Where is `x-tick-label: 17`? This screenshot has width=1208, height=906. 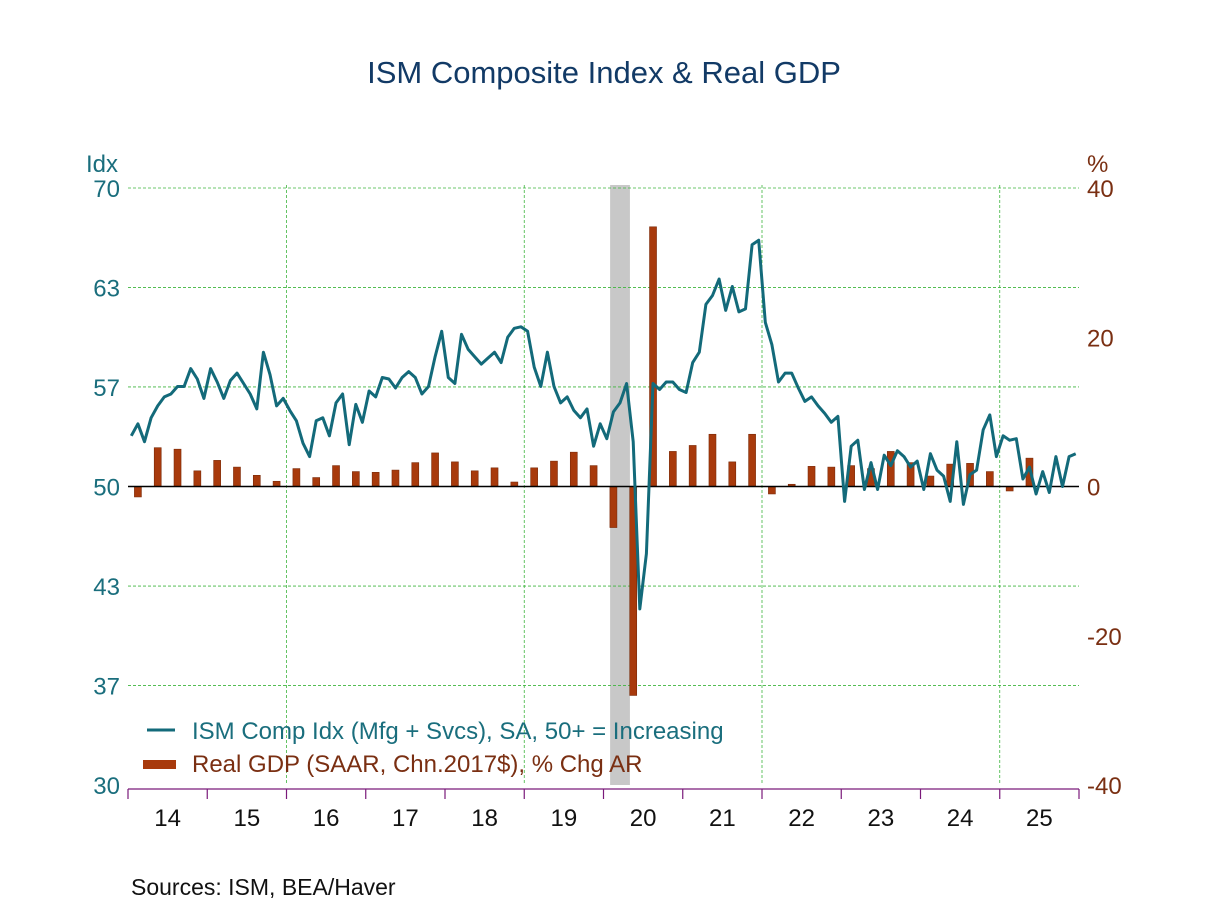
x-tick-label: 17 is located at coordinates (405, 818).